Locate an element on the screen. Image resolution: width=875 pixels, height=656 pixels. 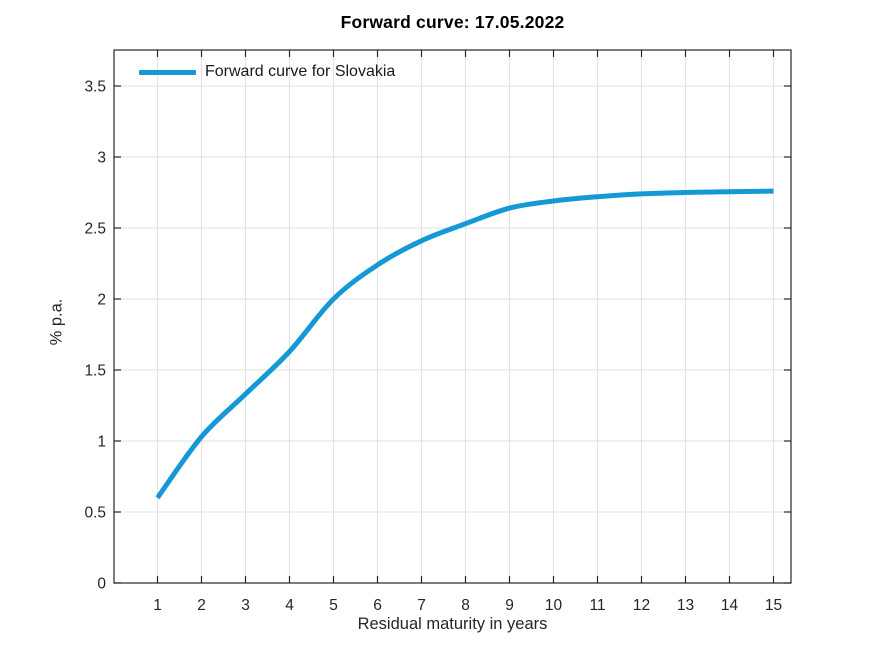
x-tick-label: 12 is located at coordinates (641, 605).